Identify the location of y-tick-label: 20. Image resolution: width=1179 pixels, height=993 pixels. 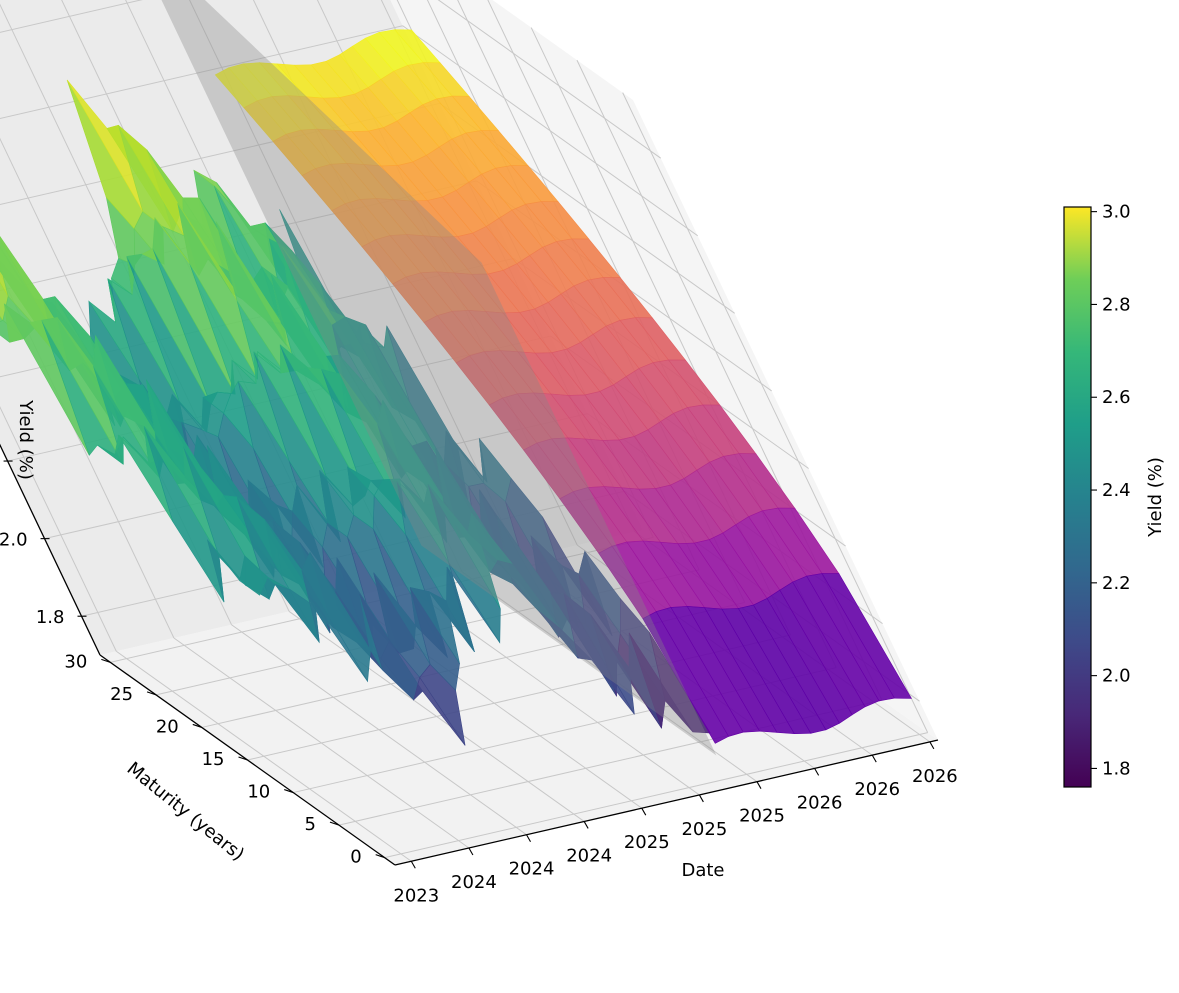
(167, 726).